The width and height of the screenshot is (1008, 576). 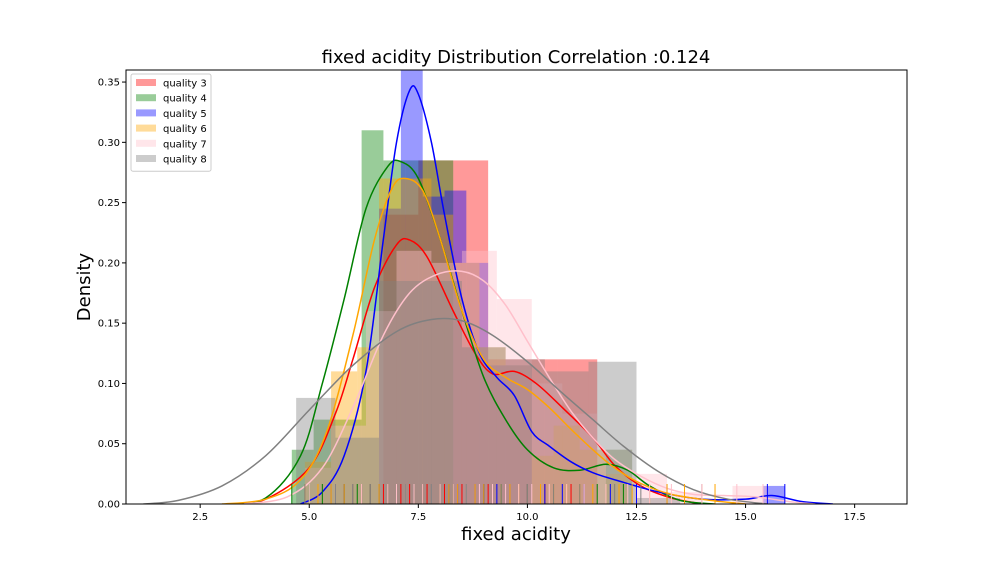 What do you see at coordinates (418, 517) in the screenshot?
I see `x-tick-label-2: 7.5` at bounding box center [418, 517].